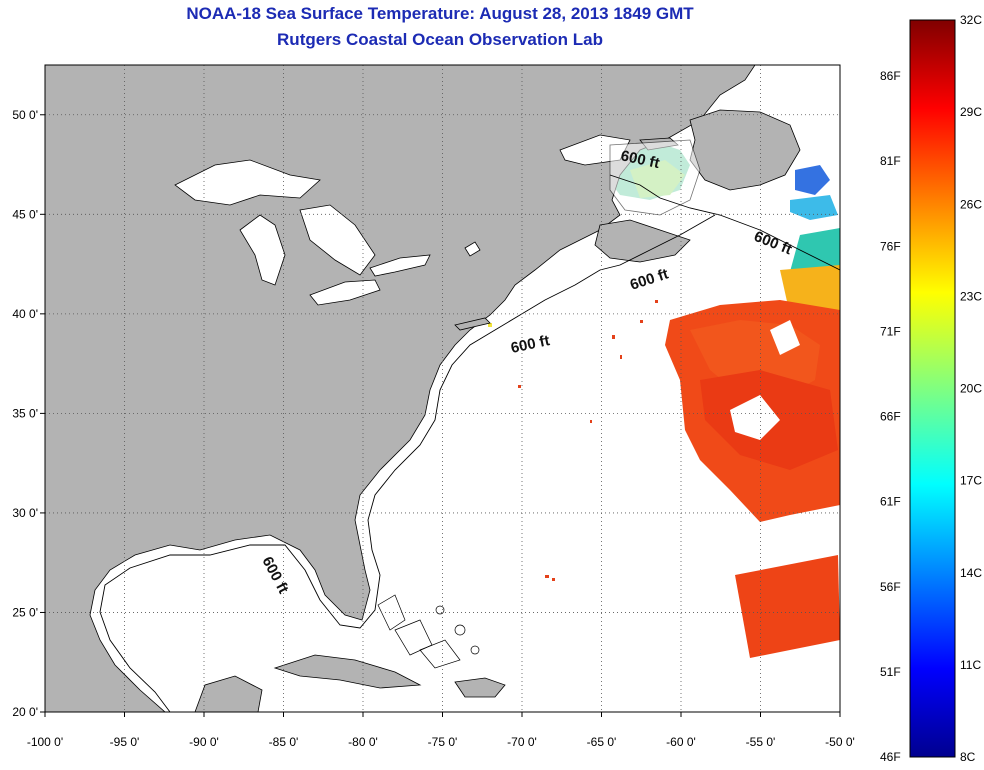  I want to click on bahamas, so click(428, 631).